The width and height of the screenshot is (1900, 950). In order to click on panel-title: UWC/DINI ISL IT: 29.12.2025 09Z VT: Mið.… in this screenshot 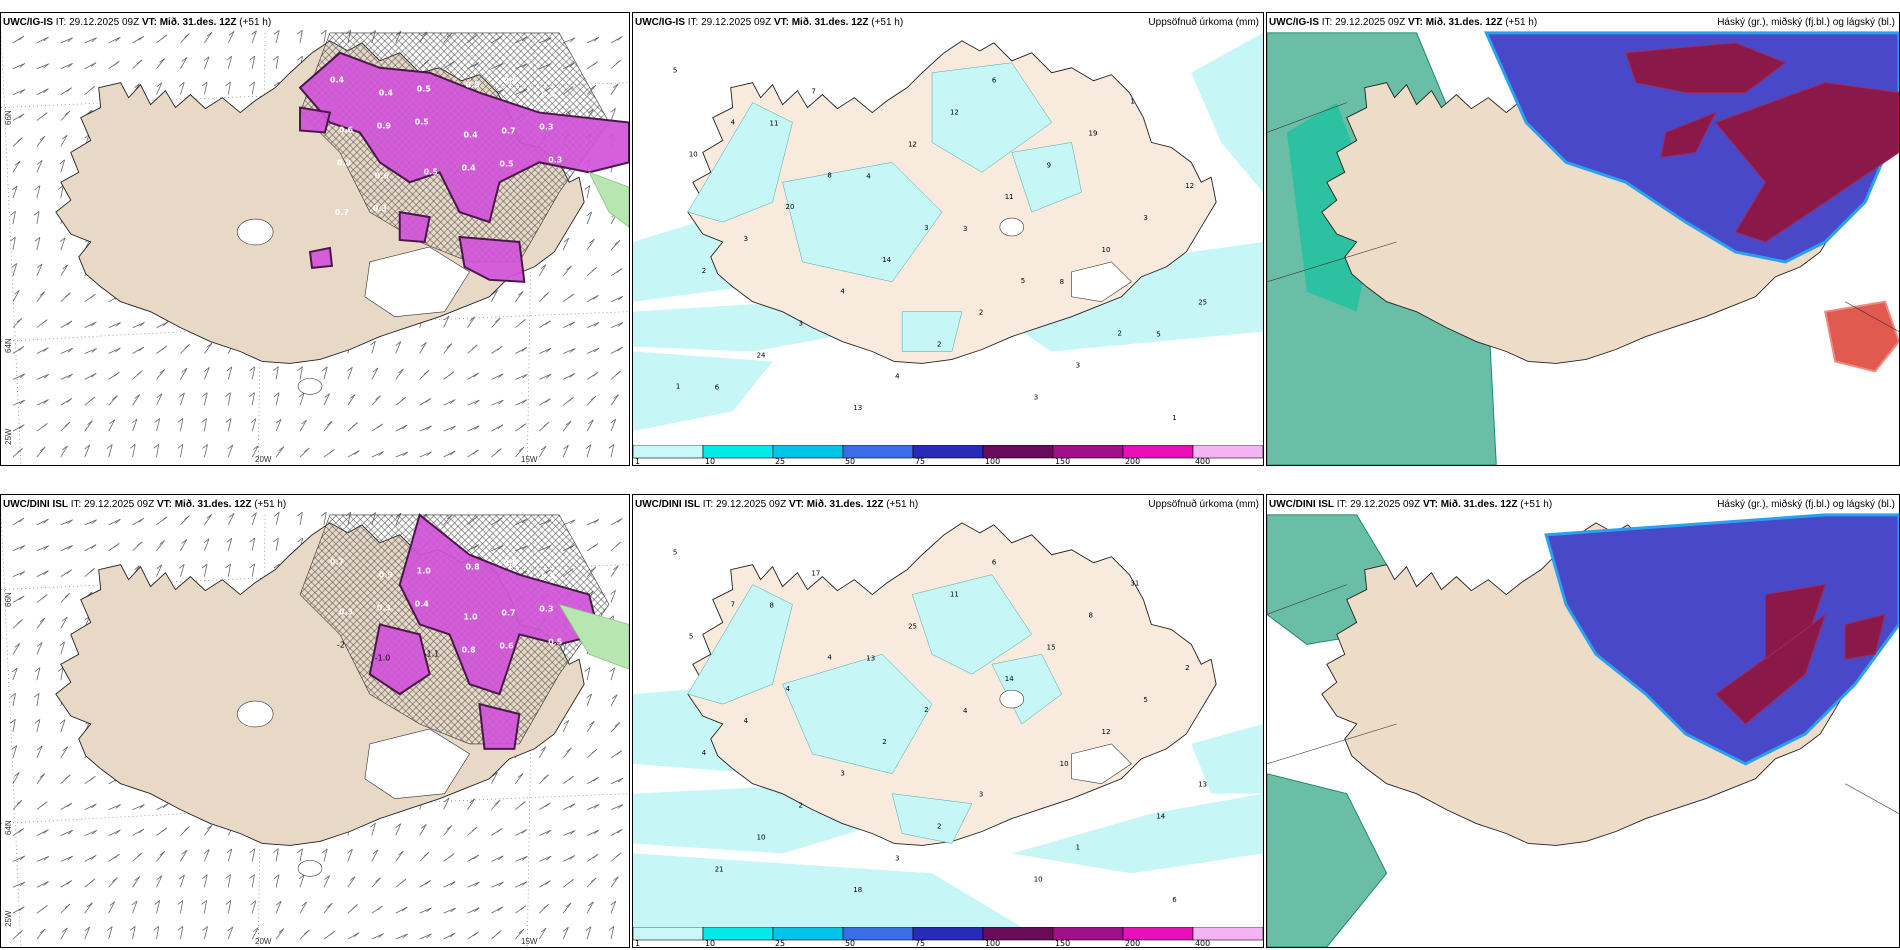, I will do `click(145, 504)`.